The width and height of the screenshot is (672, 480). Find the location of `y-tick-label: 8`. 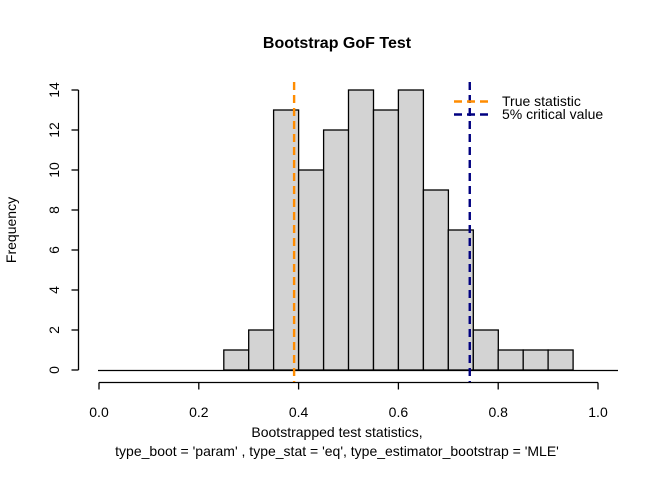

y-tick-label: 8 is located at coordinates (54, 210).